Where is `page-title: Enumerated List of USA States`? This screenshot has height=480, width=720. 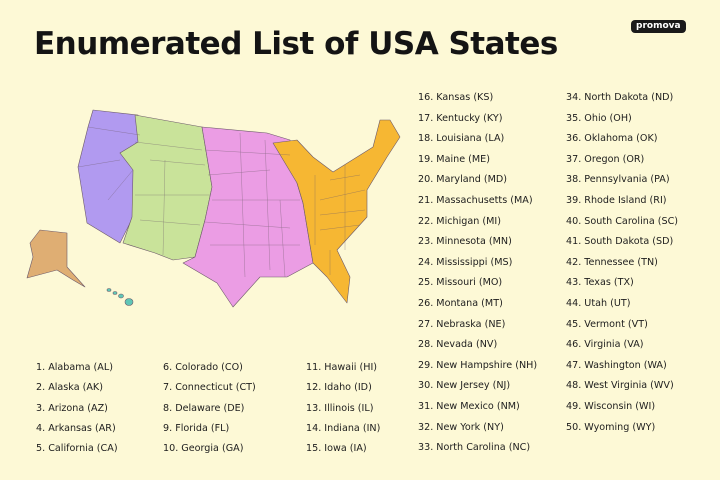 page-title: Enumerated List of USA States is located at coordinates (296, 44).